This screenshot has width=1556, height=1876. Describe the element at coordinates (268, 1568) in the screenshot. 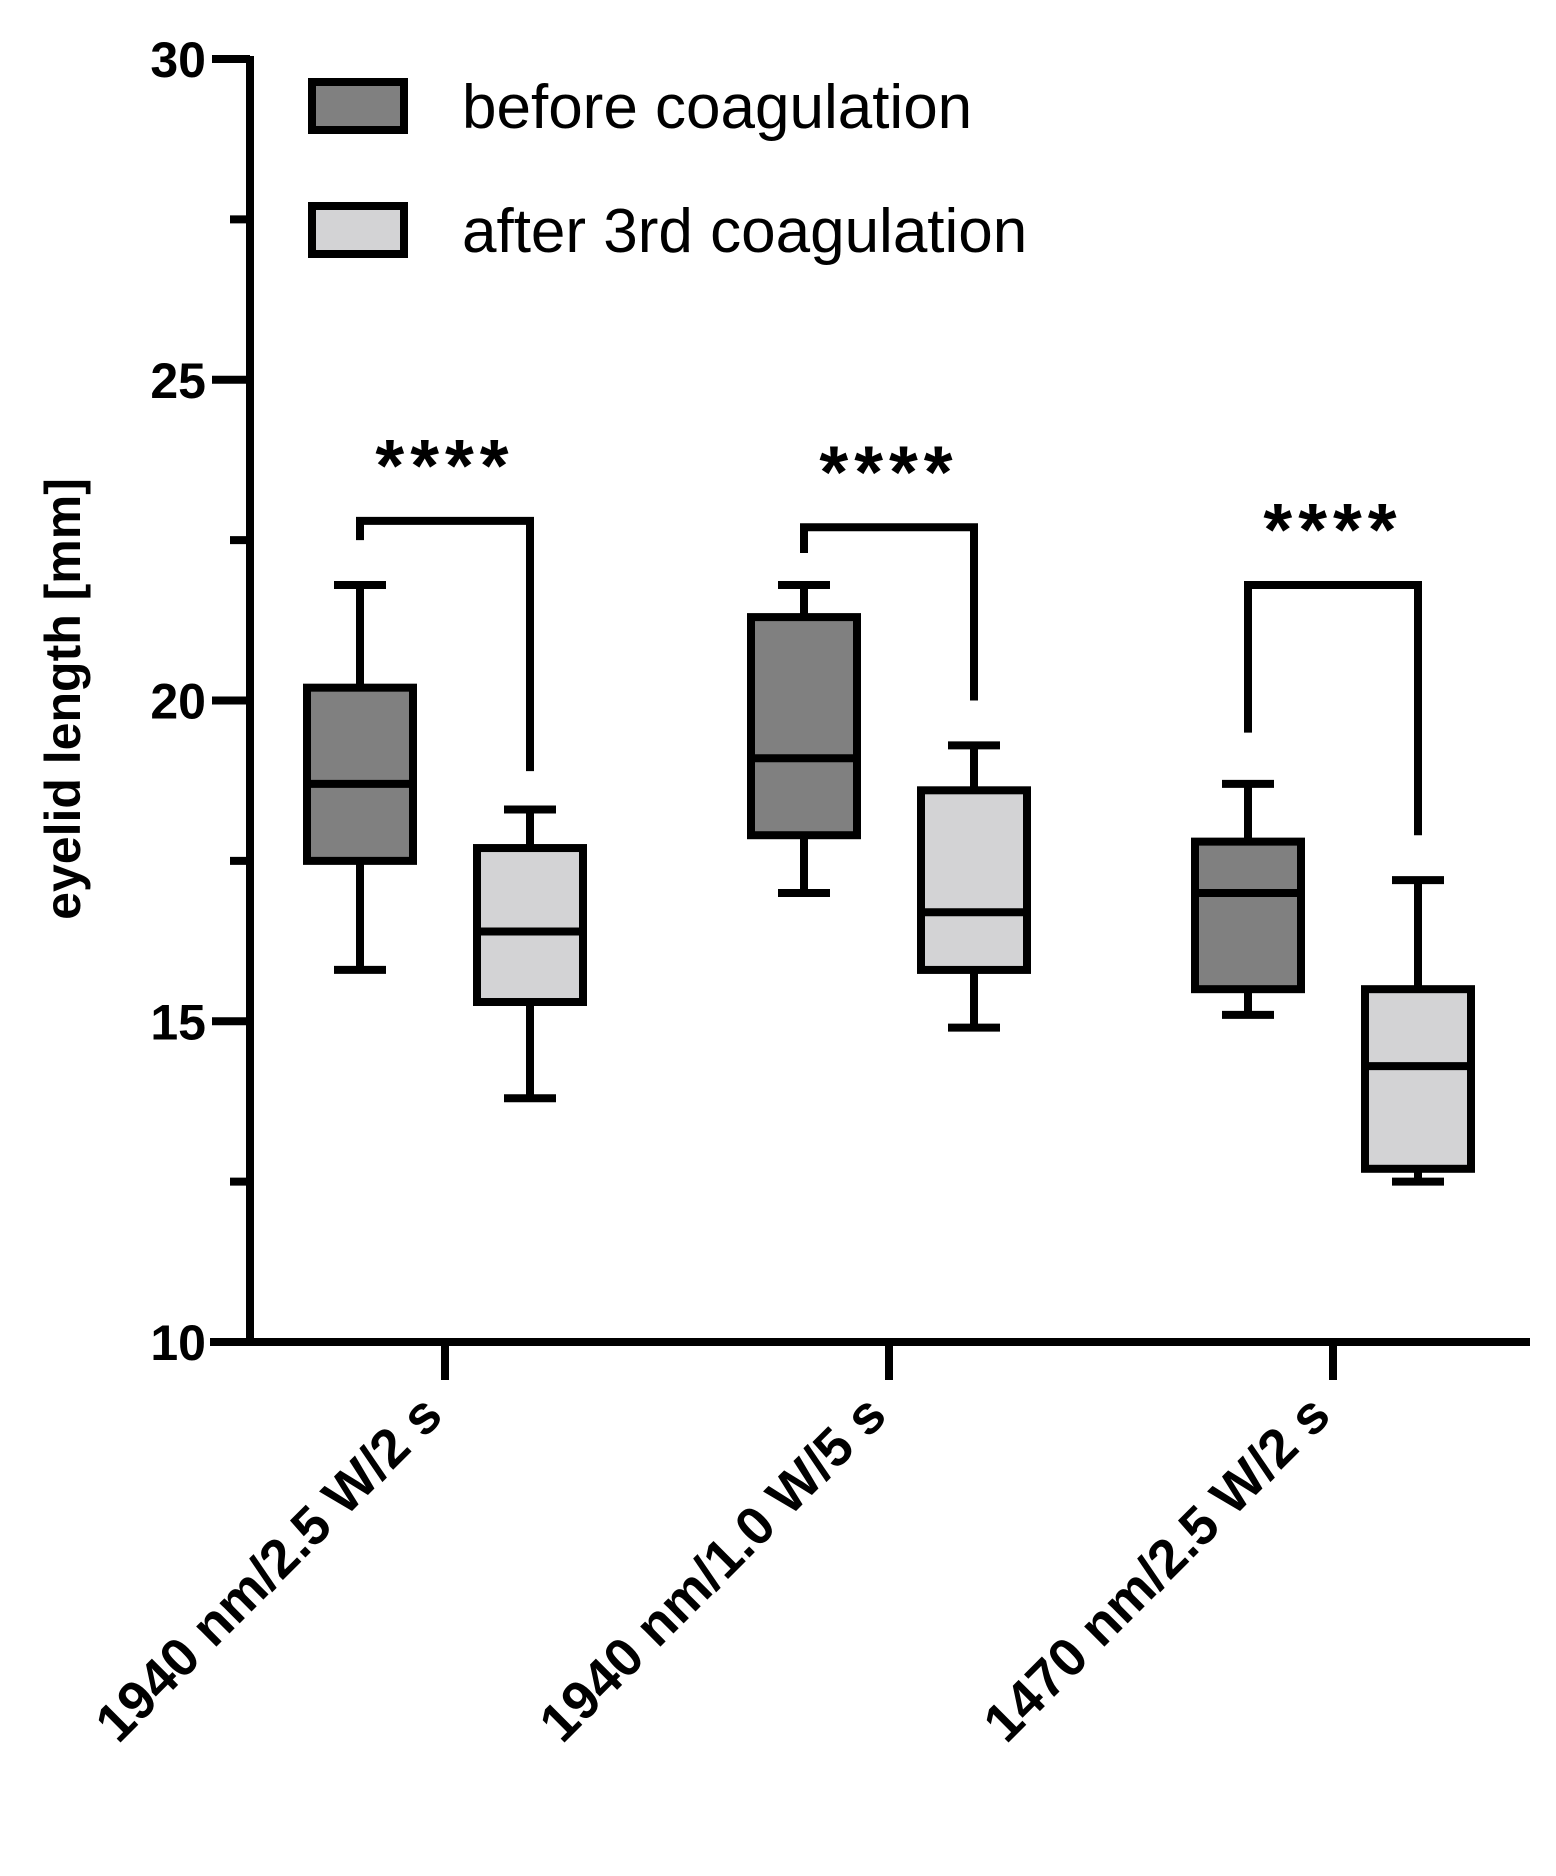

I see `category-label: 1940 nm/2.5 W/2 s` at that location.